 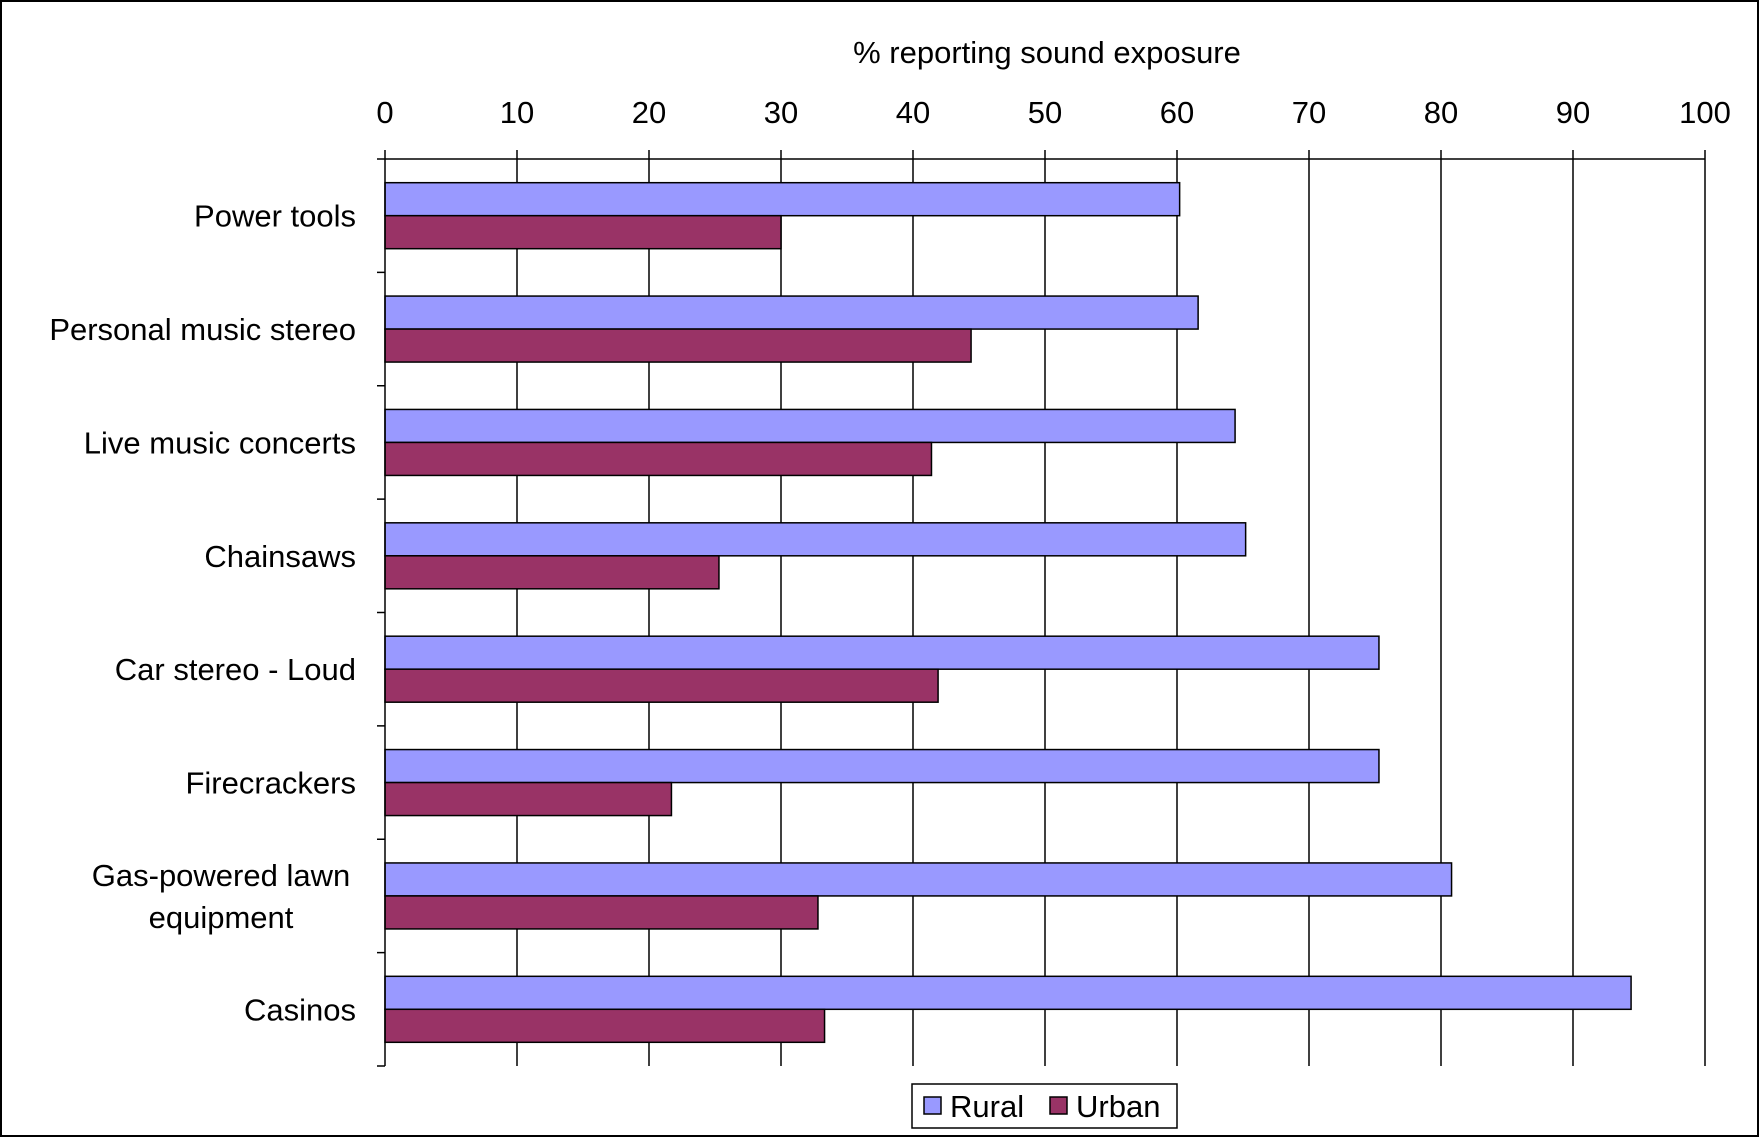 I want to click on x-tick-label-40: 40, so click(x=913, y=112).